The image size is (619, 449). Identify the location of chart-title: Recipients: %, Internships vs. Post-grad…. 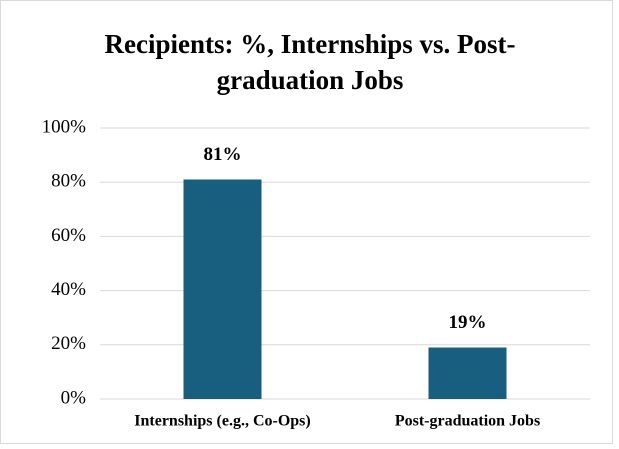
(310, 62).